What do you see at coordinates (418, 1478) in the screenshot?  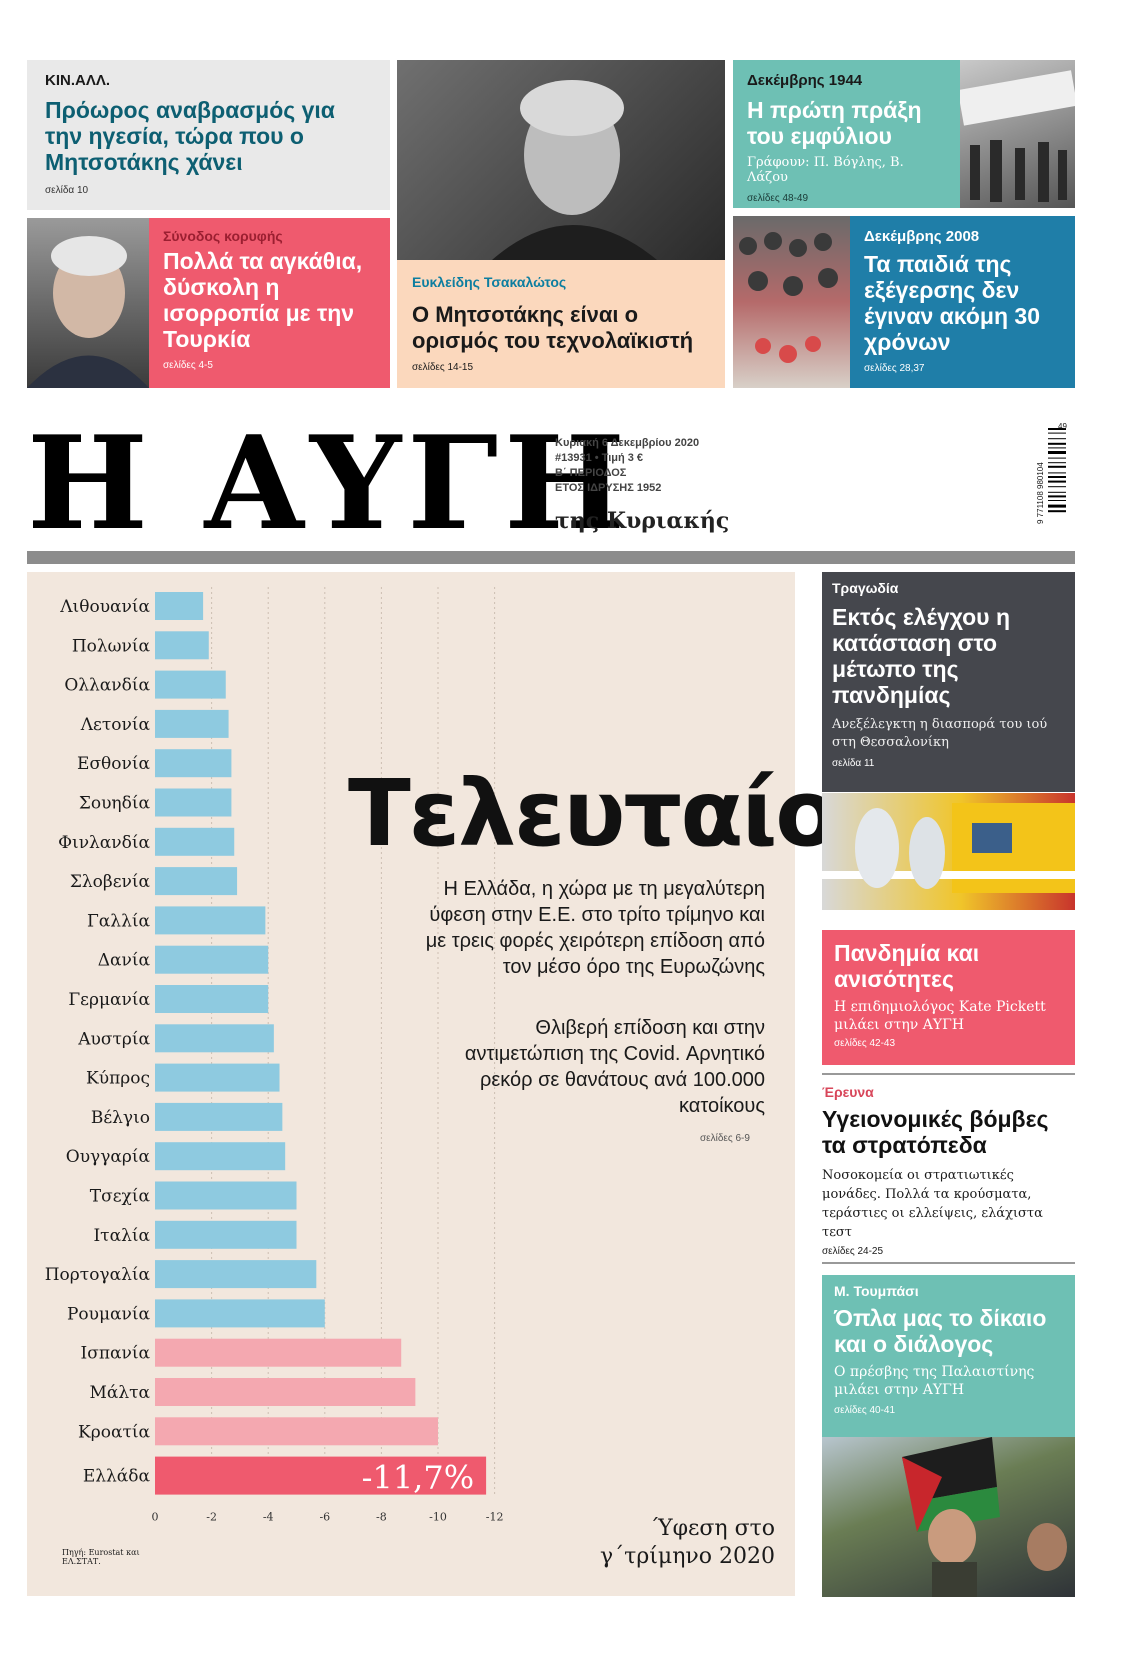 I see `highlight-data-label: -11,7%` at bounding box center [418, 1478].